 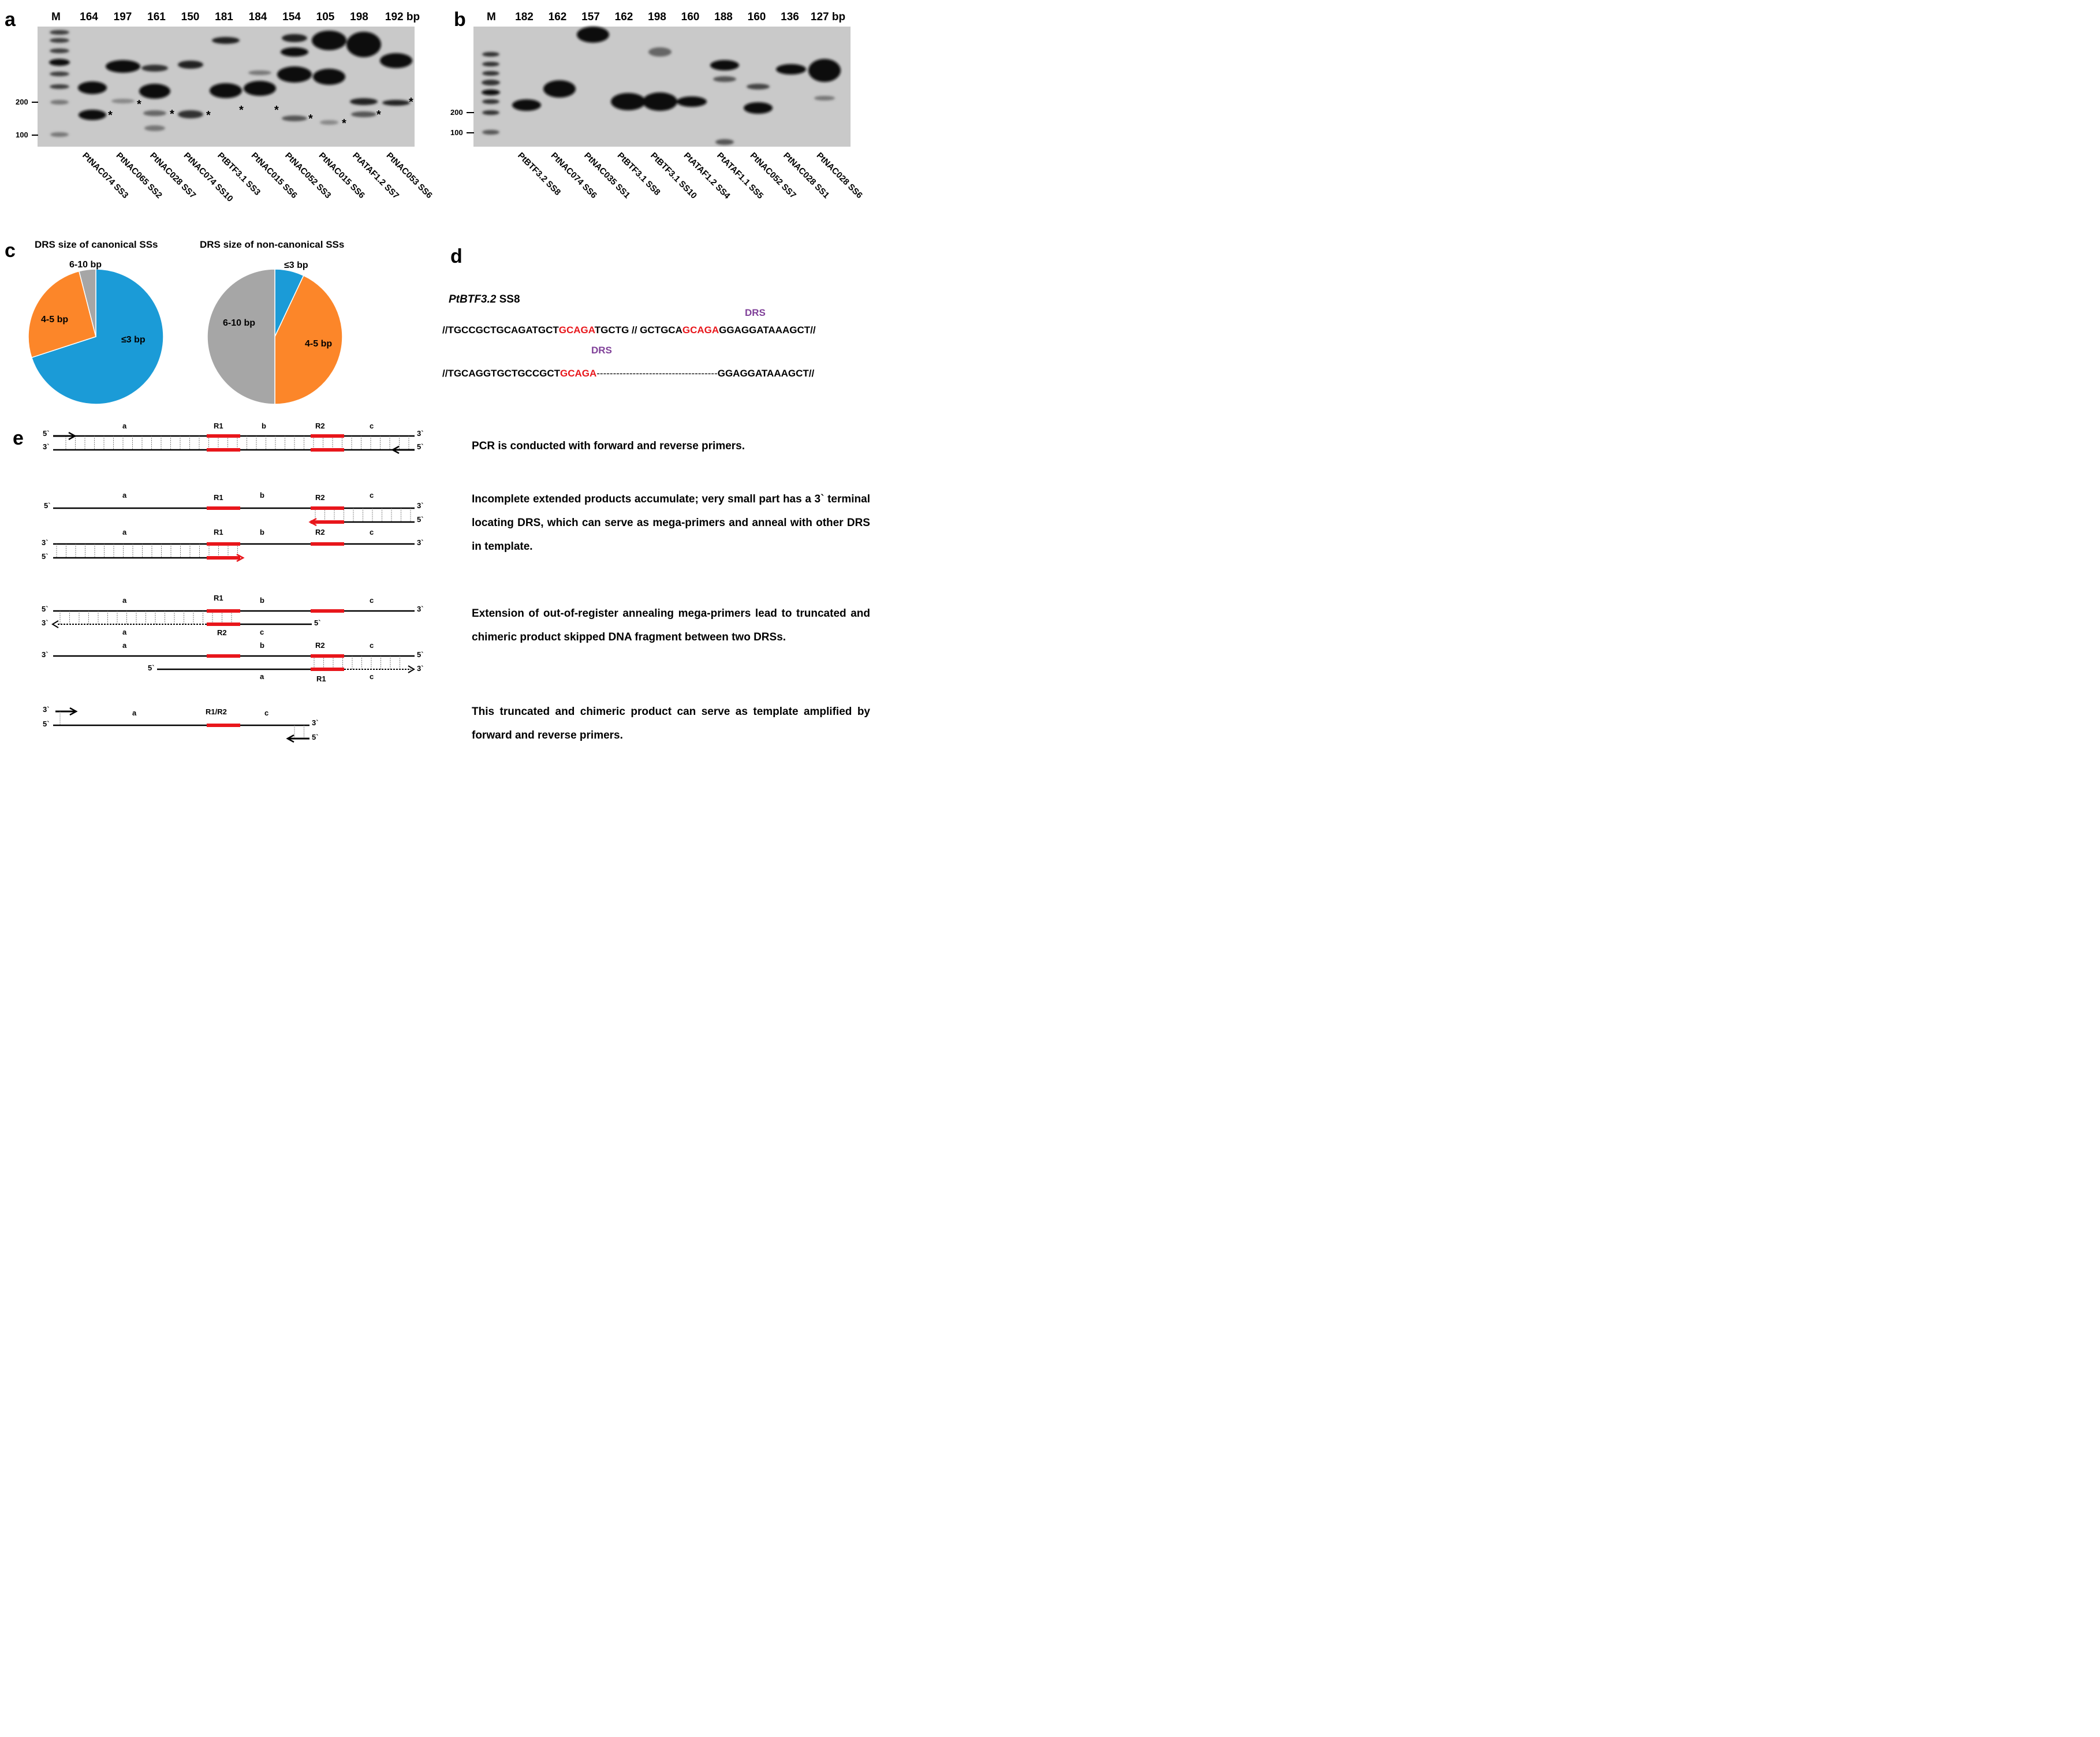 I want to click on asterisk-9: *, so click(x=411, y=102).